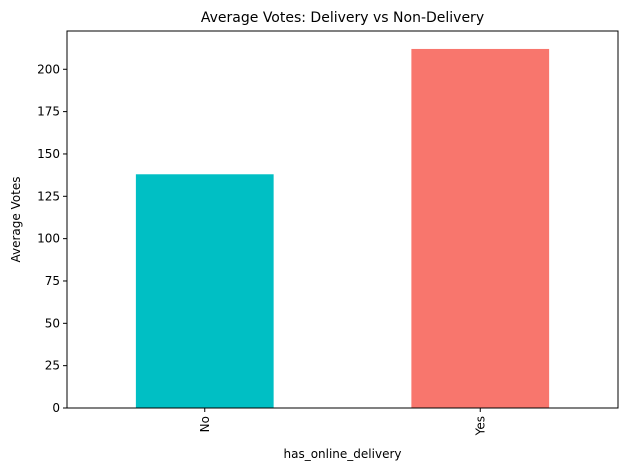  I want to click on y-axis-label: Average Votes, so click(16, 219).